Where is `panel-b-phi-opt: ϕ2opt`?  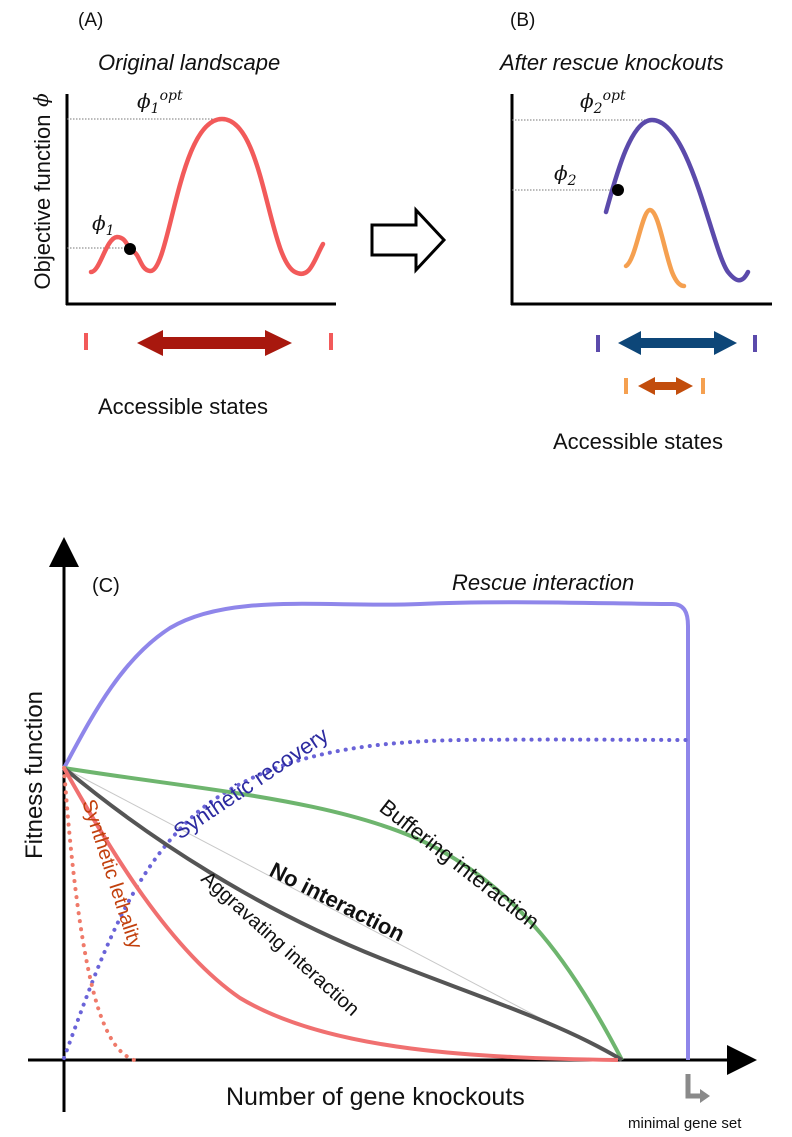 panel-b-phi-opt: ϕ2opt is located at coordinates (603, 102).